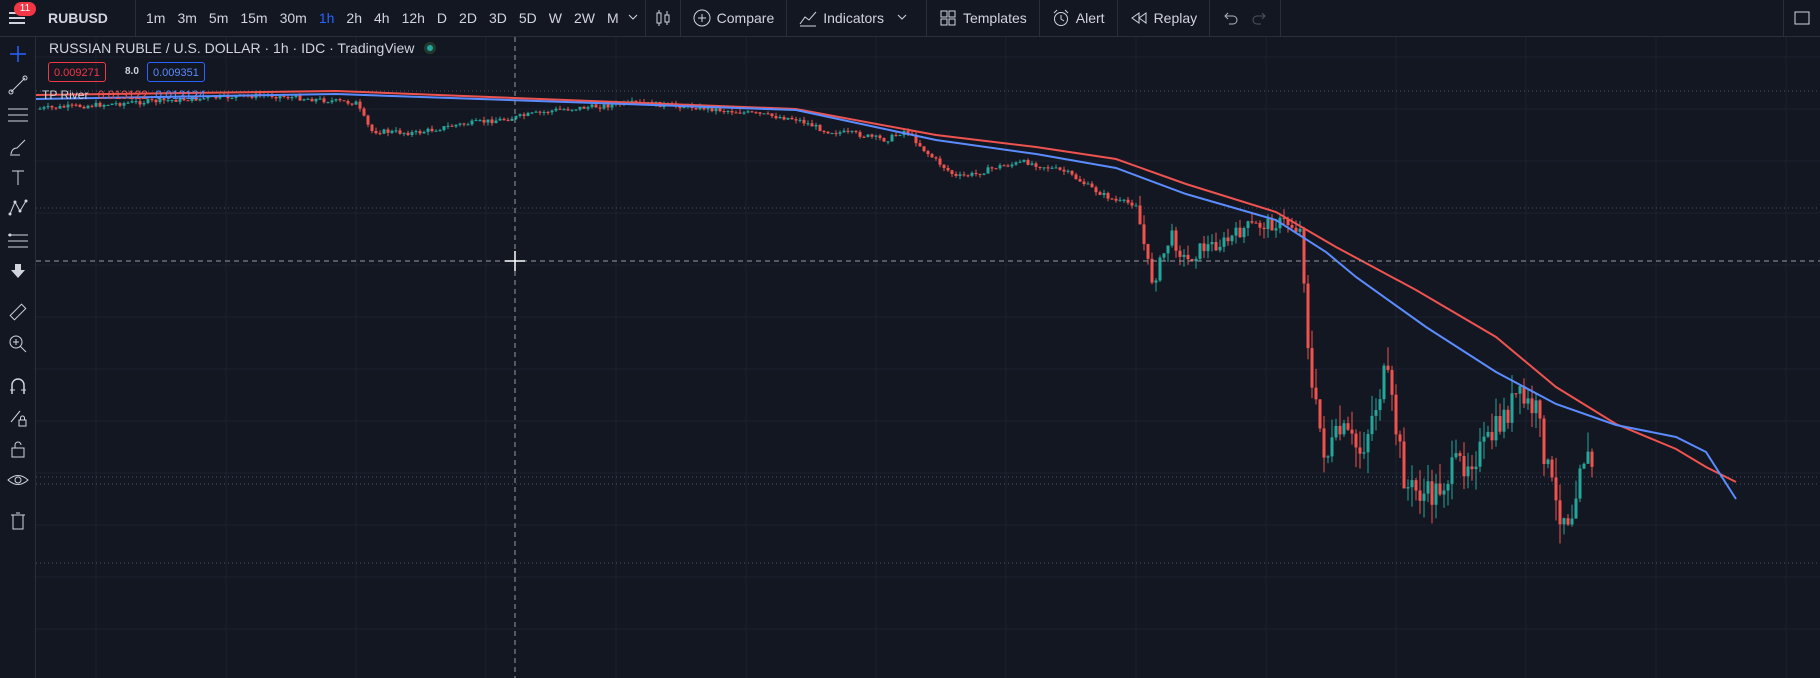 The height and width of the screenshot is (678, 1820). Describe the element at coordinates (612, 18) in the screenshot. I see `interval-m: M` at that location.